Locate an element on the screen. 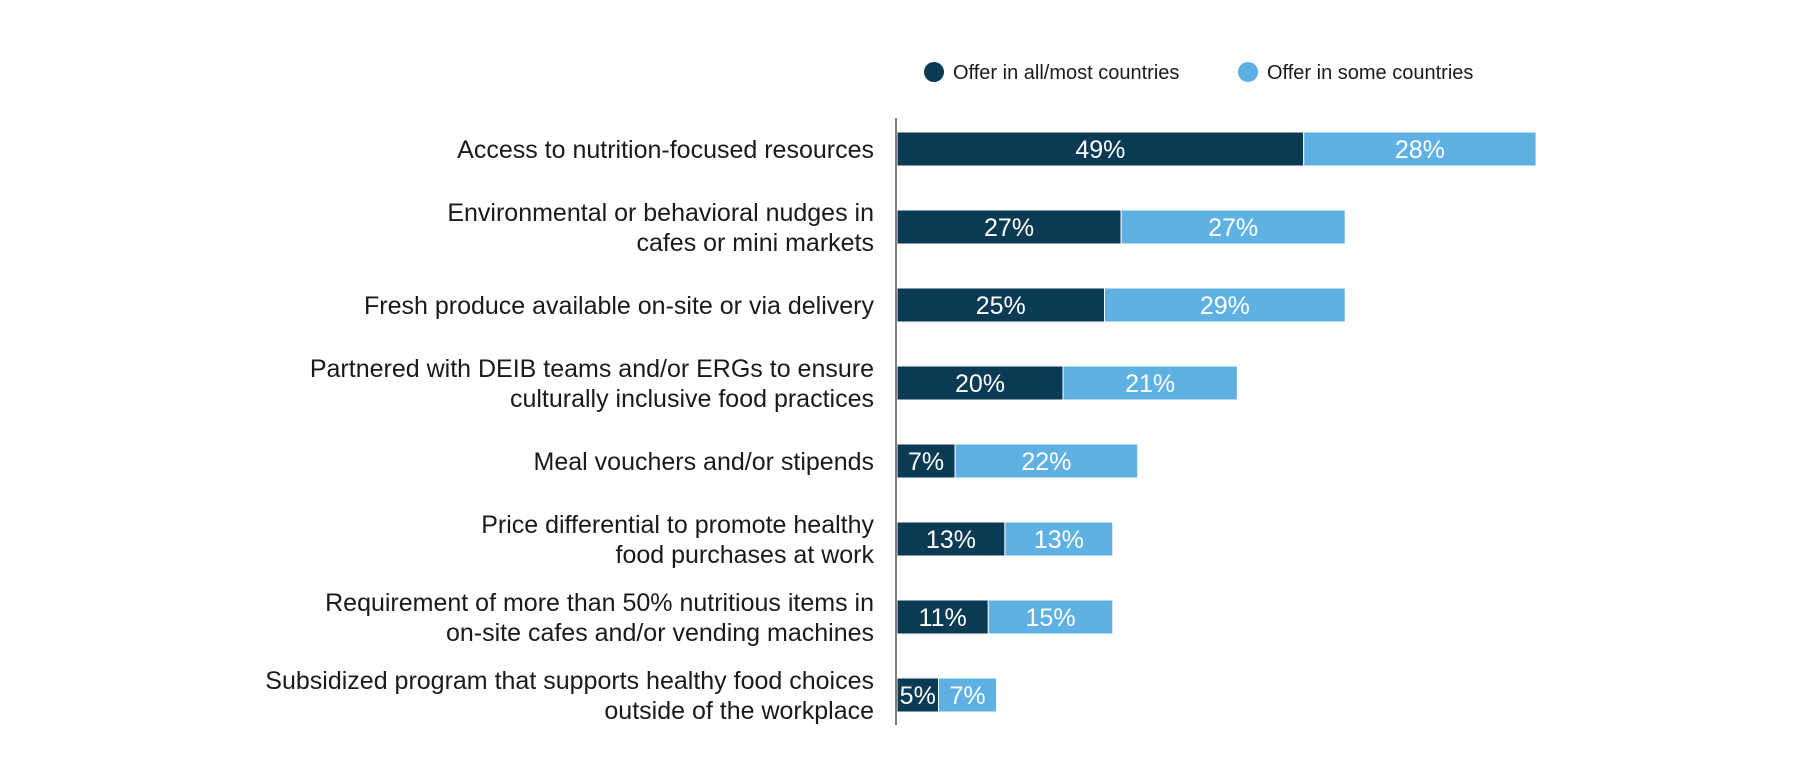 Image resolution: width=1800 pixels, height=781 pixels. category-label: cafes or mini markets is located at coordinates (755, 243).